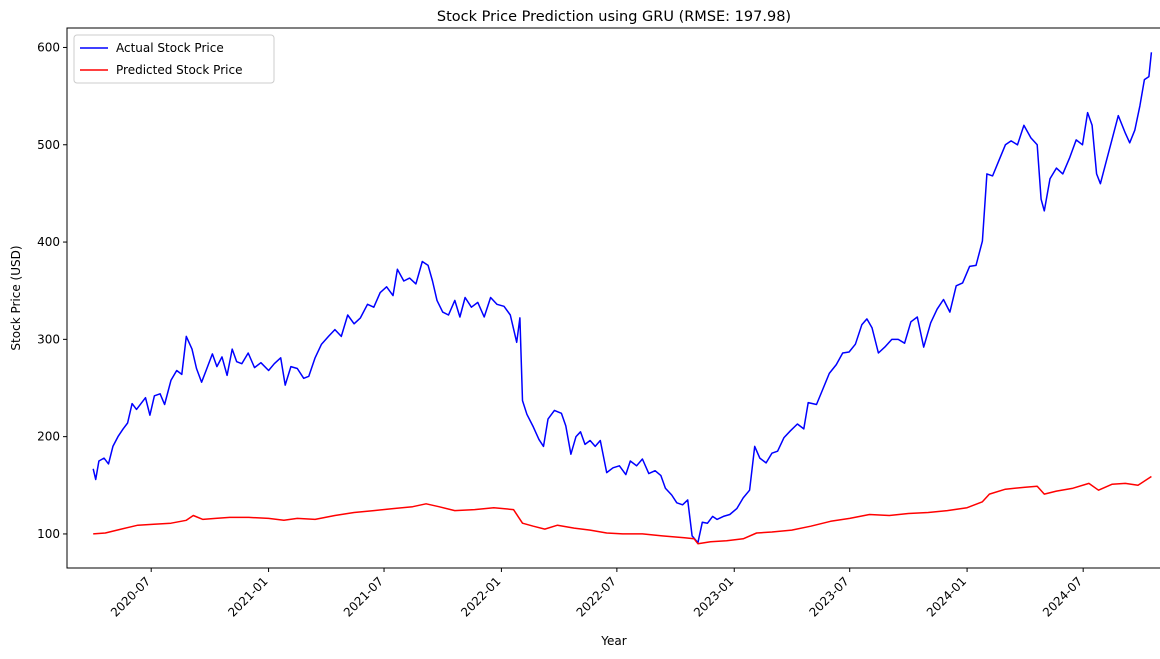 The image size is (1160, 659). I want to click on x-tick-label: 2023-07, so click(828, 596).